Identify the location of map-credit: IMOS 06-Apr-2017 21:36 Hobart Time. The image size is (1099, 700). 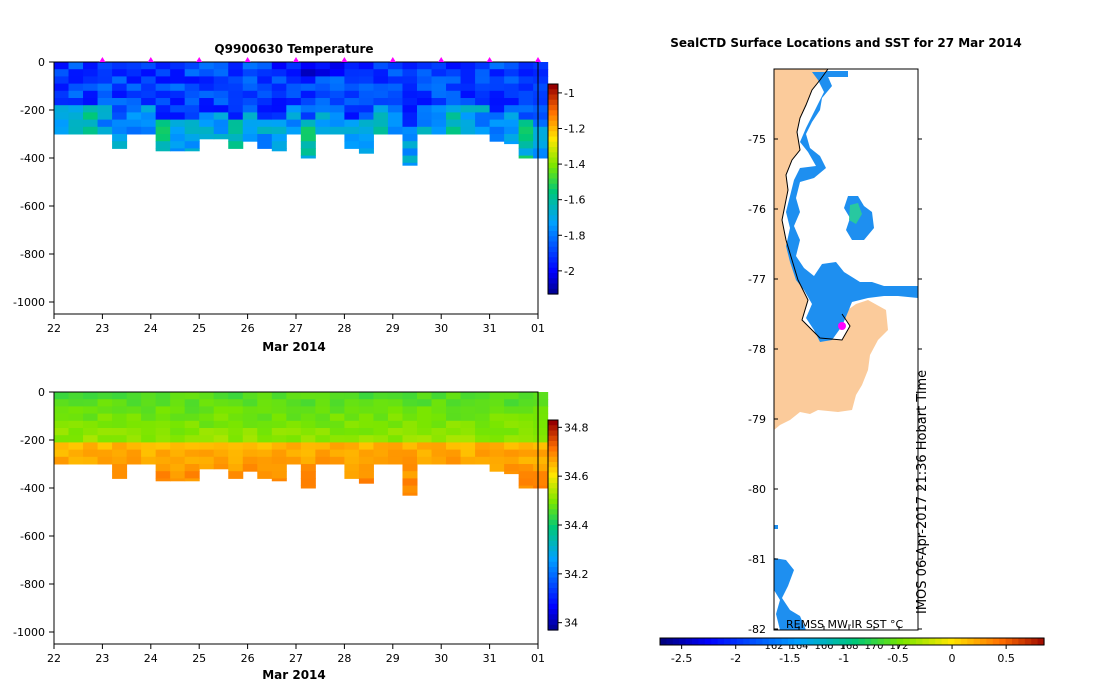
(922, 492).